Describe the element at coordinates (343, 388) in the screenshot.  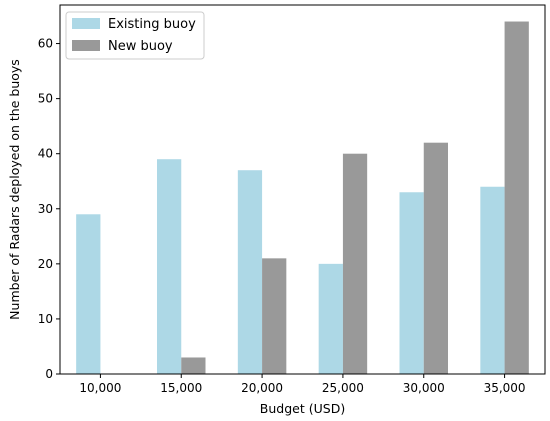
I see `x-tick-label: 25,000` at that location.